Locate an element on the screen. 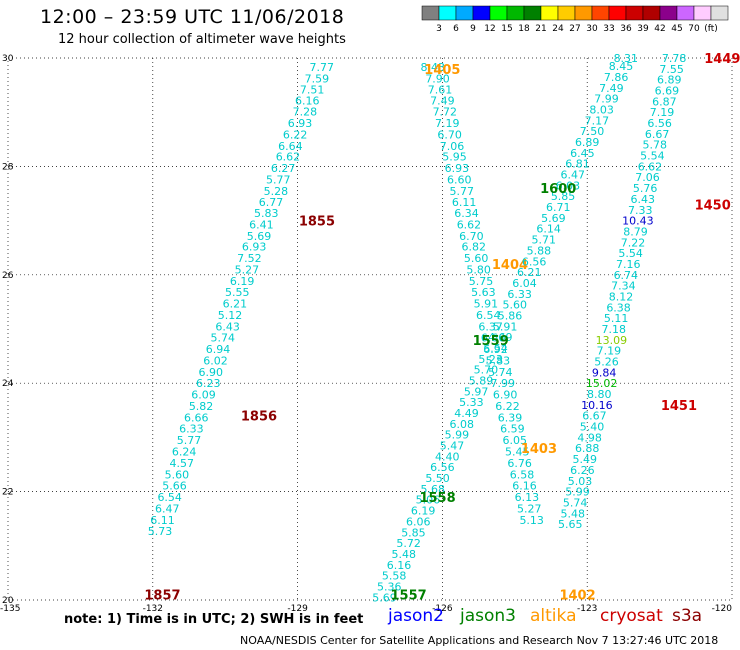 The image size is (740, 650). swh-value: 15.02 is located at coordinates (602, 383).